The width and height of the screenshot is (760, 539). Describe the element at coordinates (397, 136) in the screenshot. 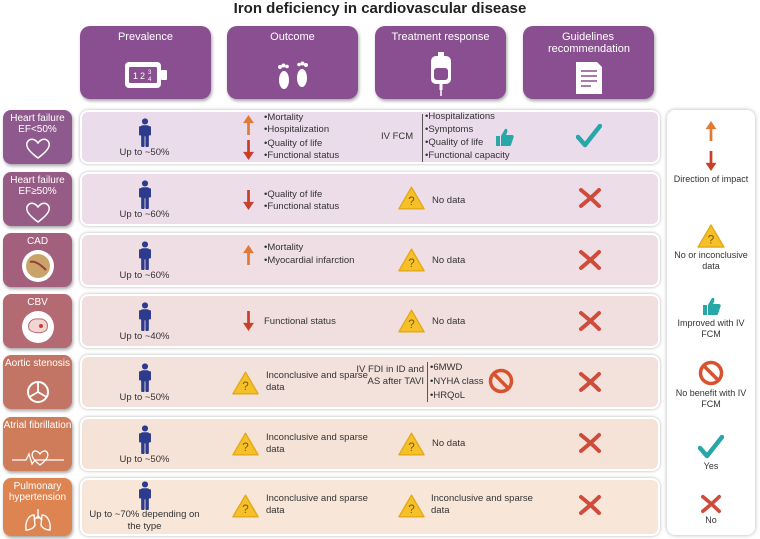

I see `therapy-label: IV FCM` at that location.